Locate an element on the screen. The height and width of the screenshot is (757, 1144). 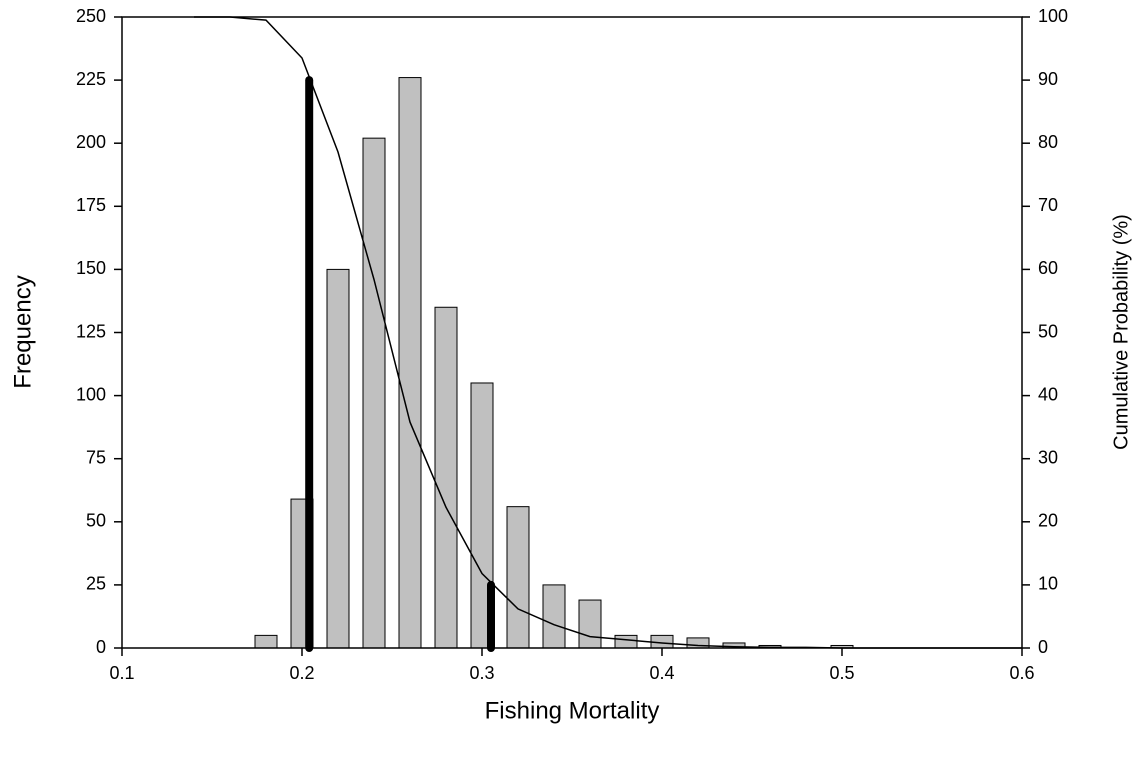
y2-tick-label: 40 is located at coordinates (1048, 394).